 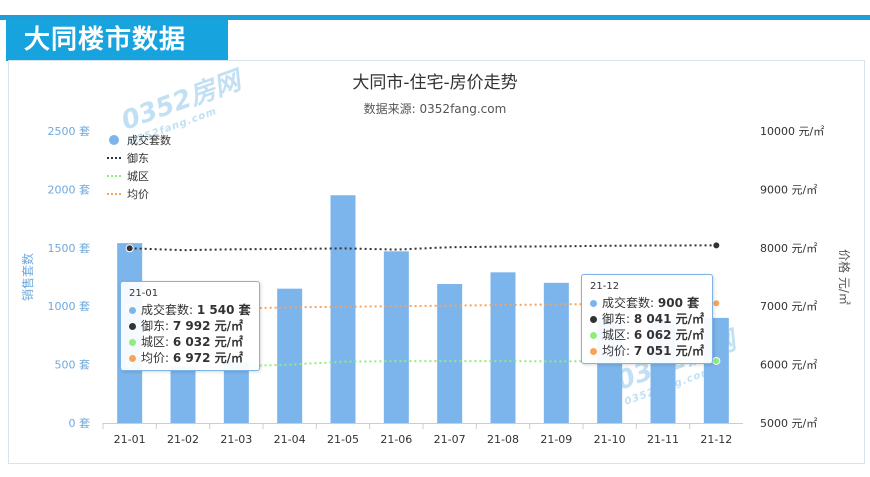 What do you see at coordinates (69, 189) in the screenshot?
I see `left-axis-tick-label: 2000 套` at bounding box center [69, 189].